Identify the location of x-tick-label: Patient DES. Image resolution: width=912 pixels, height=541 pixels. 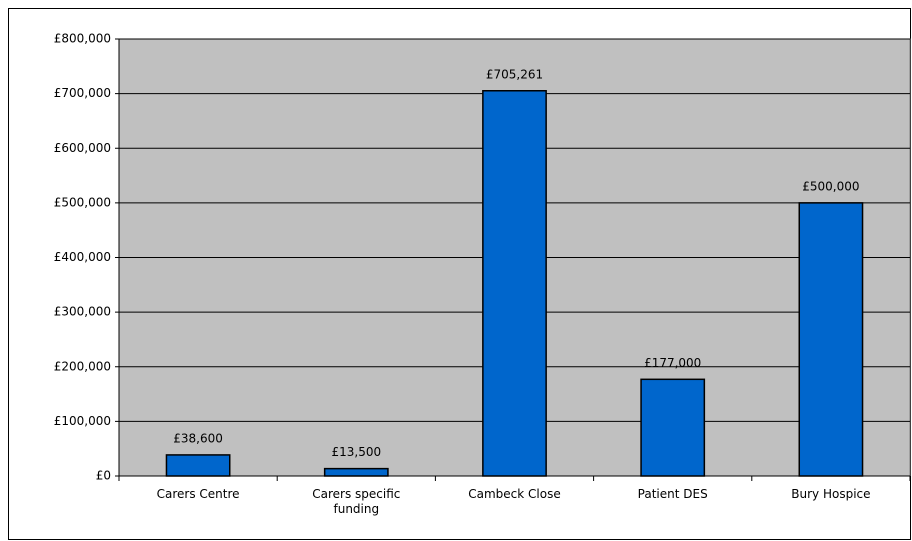
(672, 494).